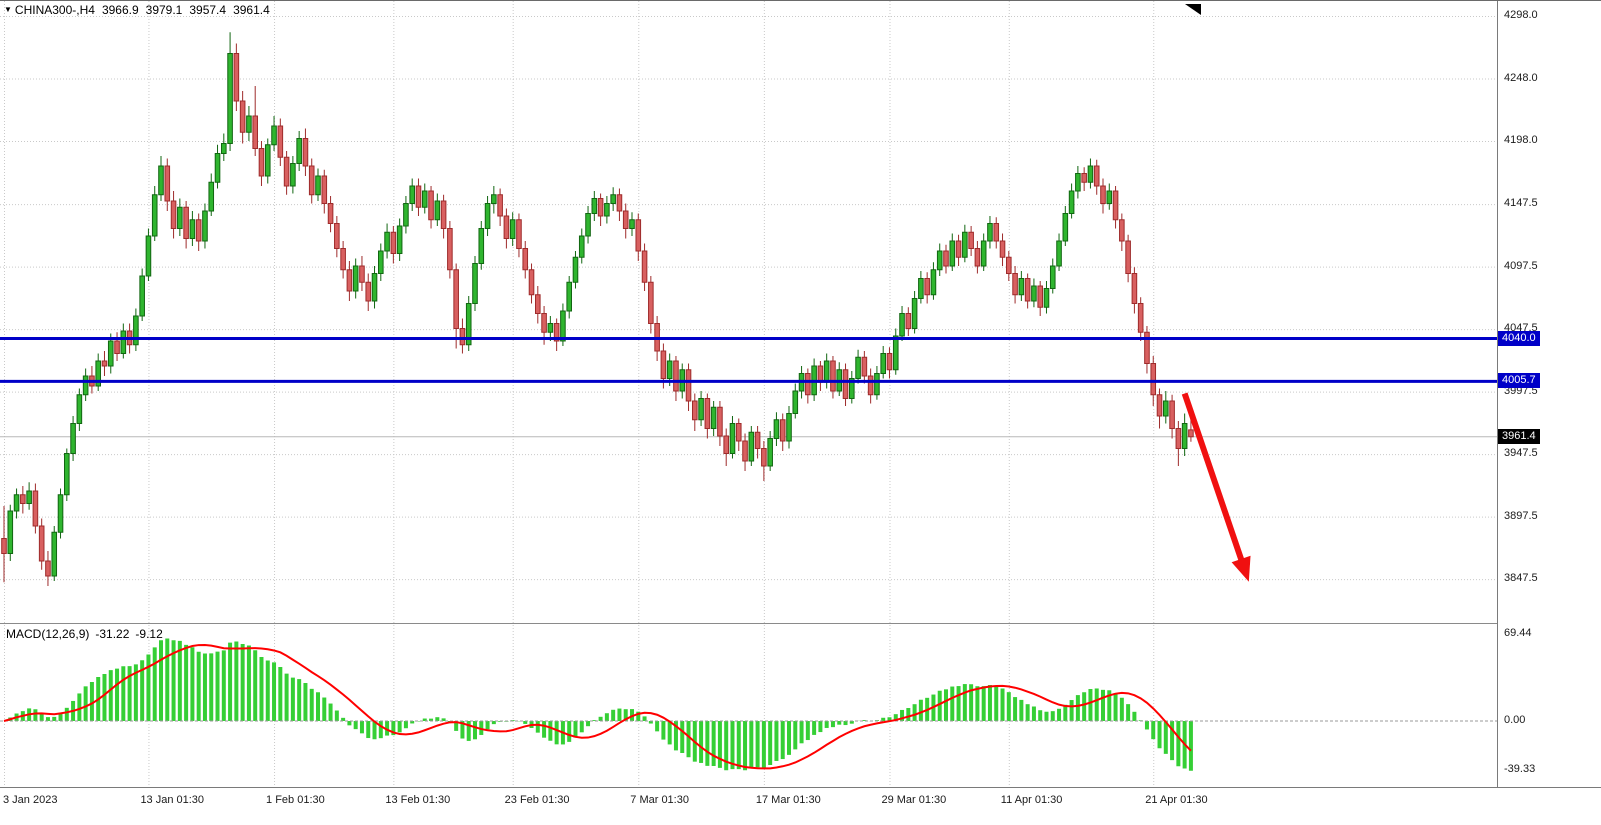 This screenshot has height=825, width=1601. Describe the element at coordinates (1521, 578) in the screenshot. I see `price-tick-label: 3847.5` at that location.